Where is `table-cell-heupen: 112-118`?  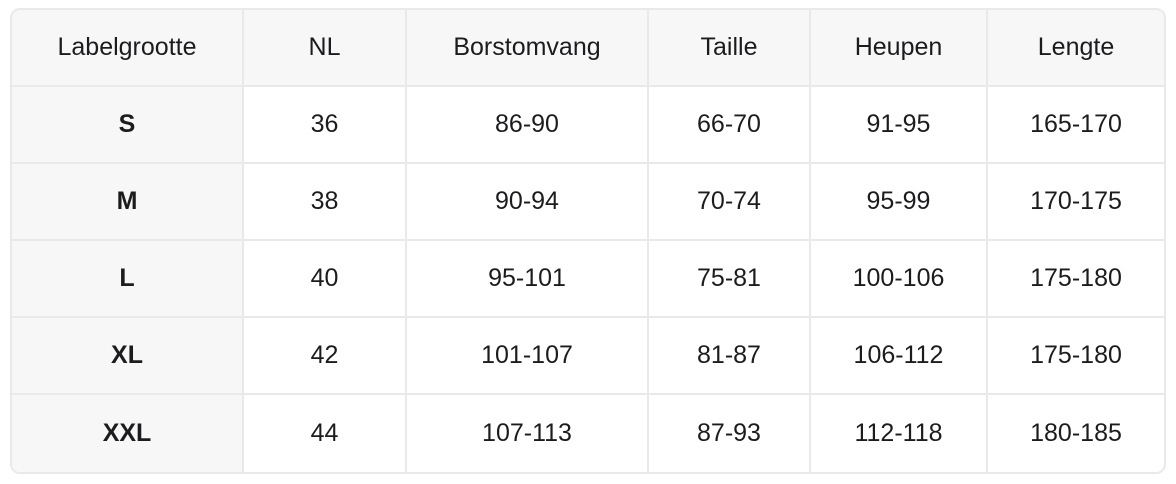 table-cell-heupen: 112-118 is located at coordinates (899, 433).